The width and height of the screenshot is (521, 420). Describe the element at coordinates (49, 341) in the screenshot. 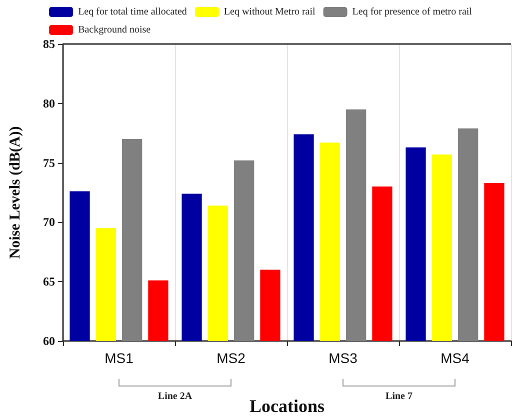

I see `y-tick-label: 60` at that location.